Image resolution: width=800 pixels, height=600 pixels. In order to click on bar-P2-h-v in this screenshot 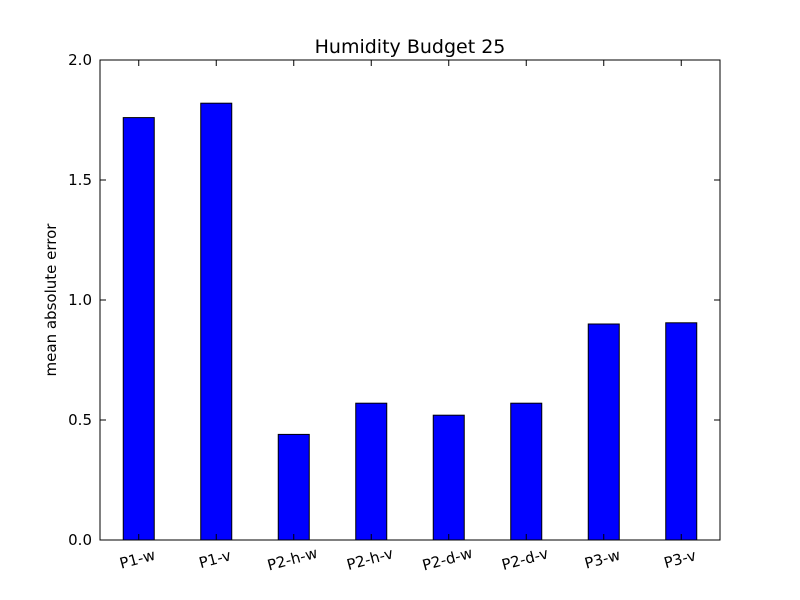, I will do `click(371, 471)`.